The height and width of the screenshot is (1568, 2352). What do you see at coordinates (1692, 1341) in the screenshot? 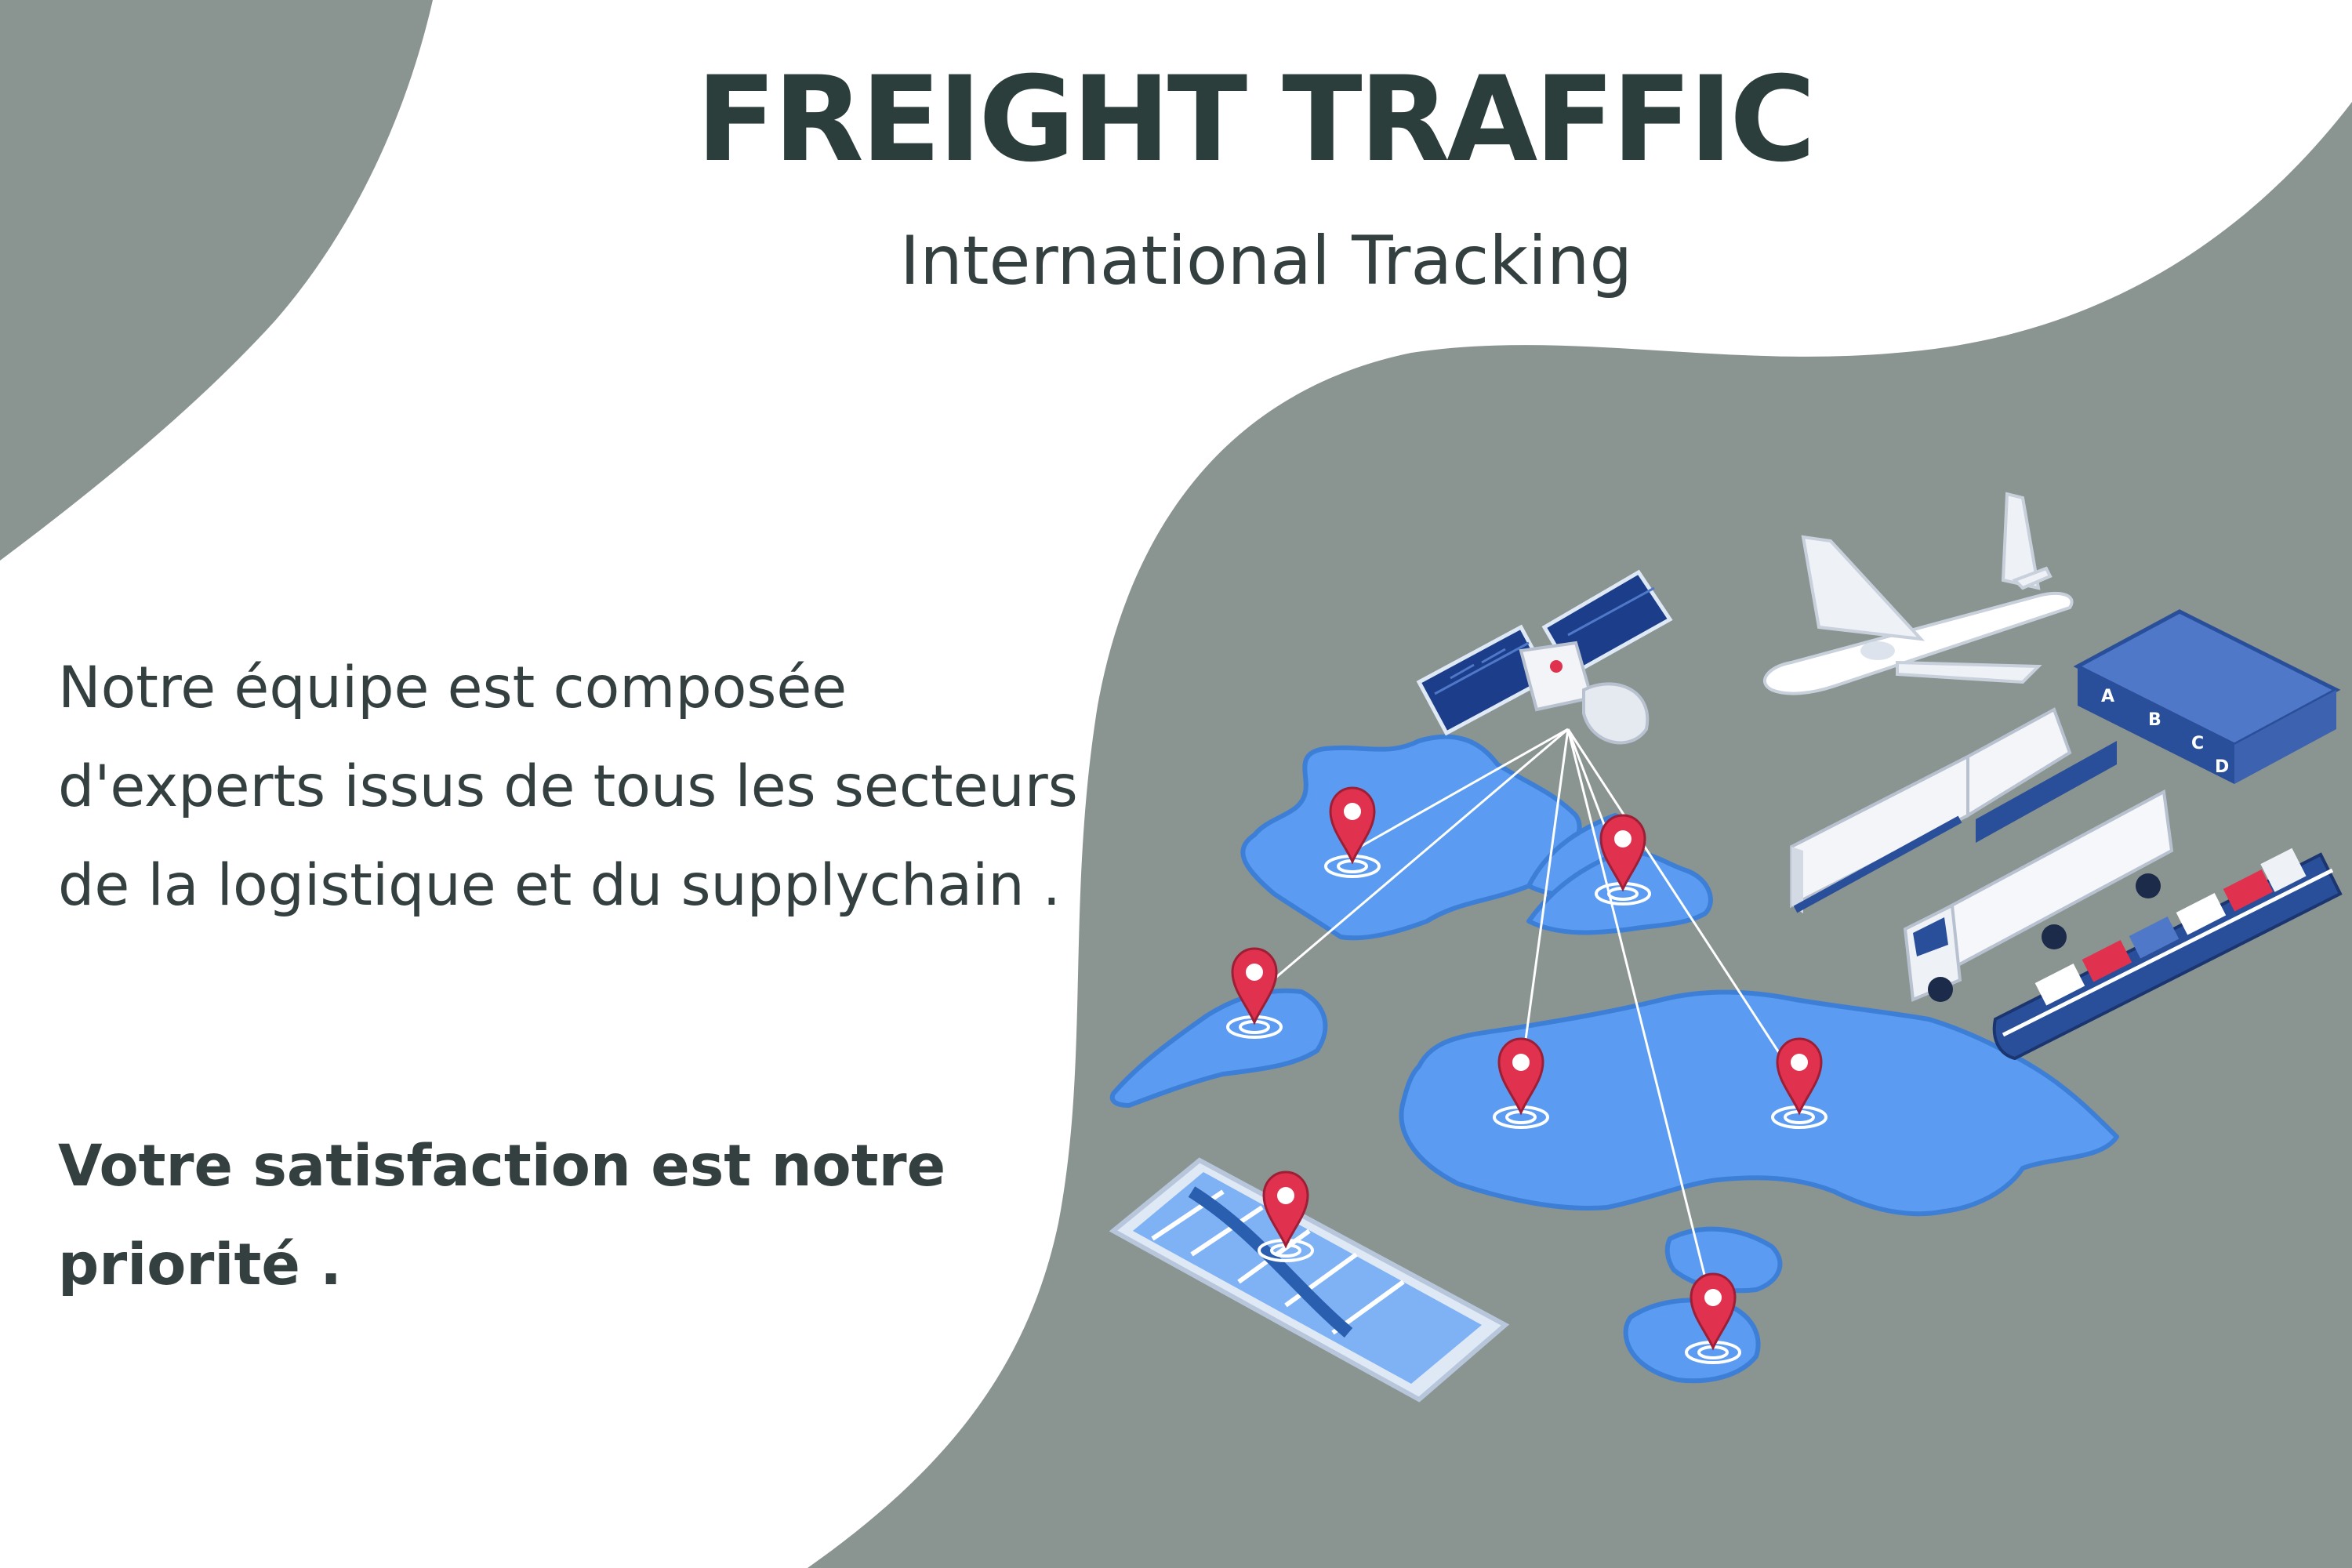
I see `continent-australia` at bounding box center [1692, 1341].